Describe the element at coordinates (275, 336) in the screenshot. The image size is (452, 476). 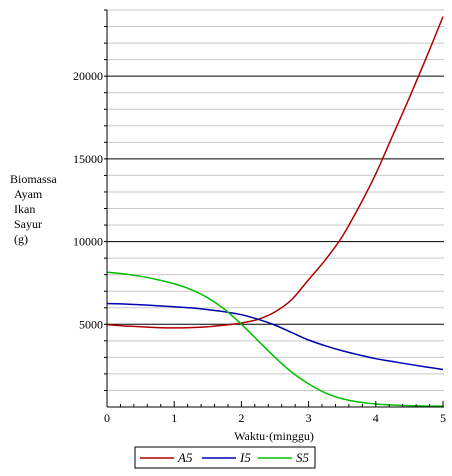
I see `series-line-i5` at that location.